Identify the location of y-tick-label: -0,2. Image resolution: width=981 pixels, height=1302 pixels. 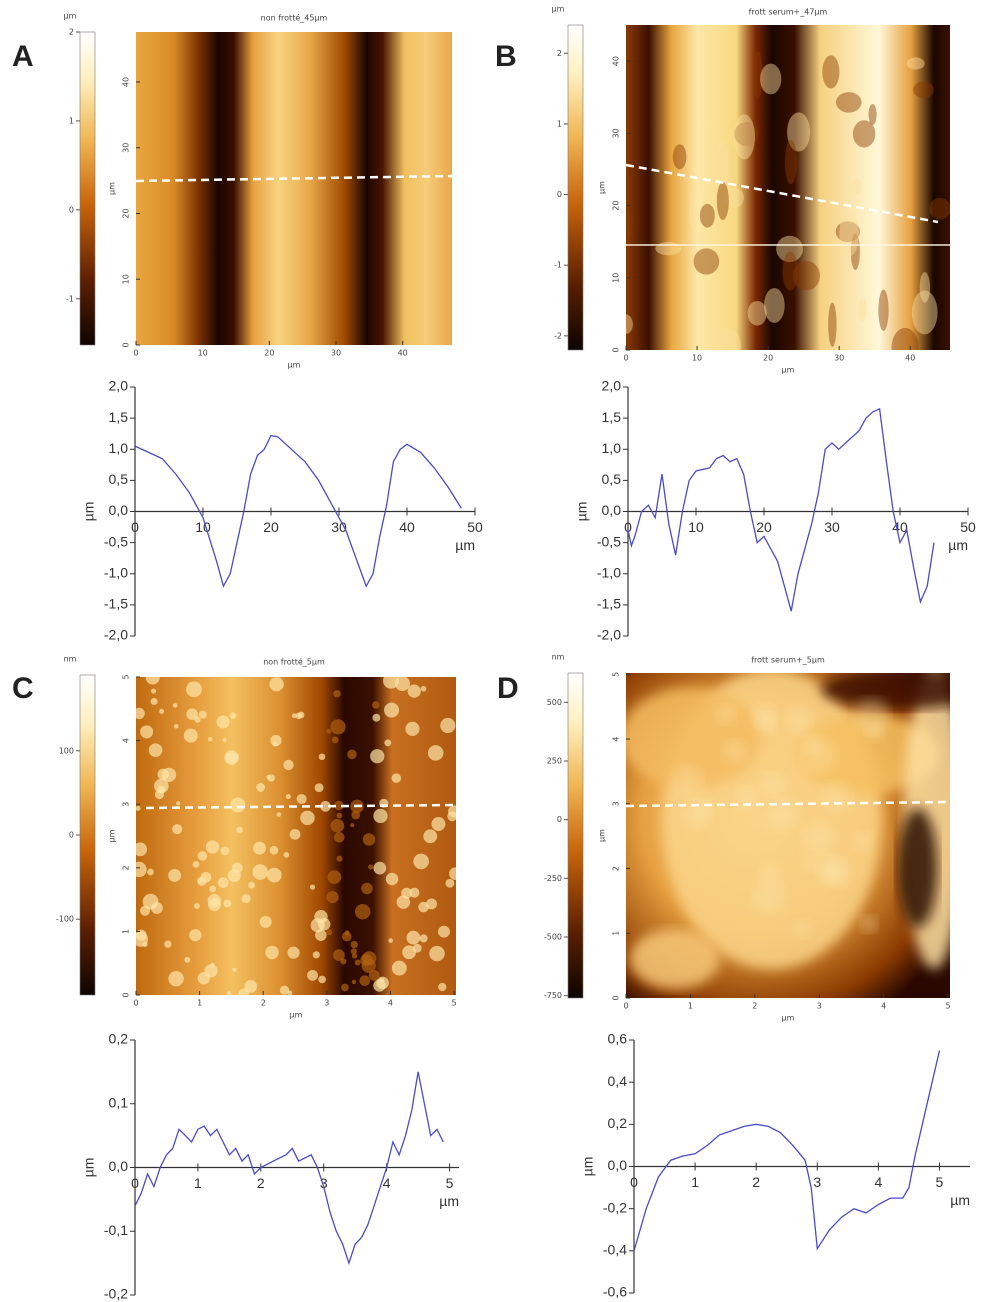
(116, 1294).